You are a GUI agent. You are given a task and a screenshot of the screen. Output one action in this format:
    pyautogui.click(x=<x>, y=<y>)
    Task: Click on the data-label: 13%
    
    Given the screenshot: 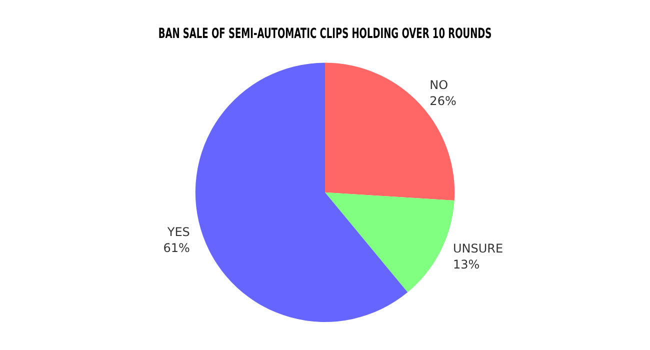 What is the action you would take?
    pyautogui.click(x=466, y=265)
    